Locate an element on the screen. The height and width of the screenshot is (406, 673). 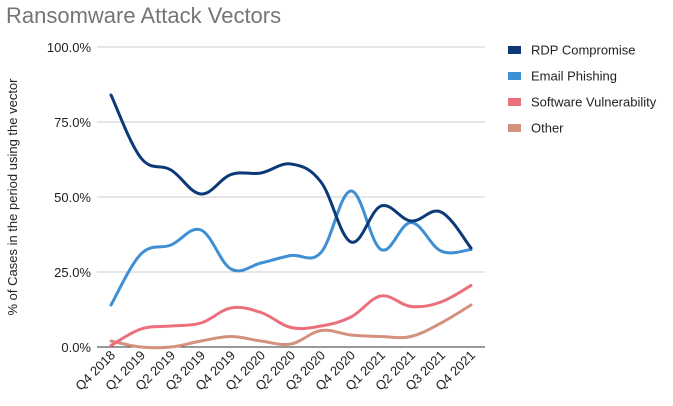
legend-item-other: Other is located at coordinates (536, 128).